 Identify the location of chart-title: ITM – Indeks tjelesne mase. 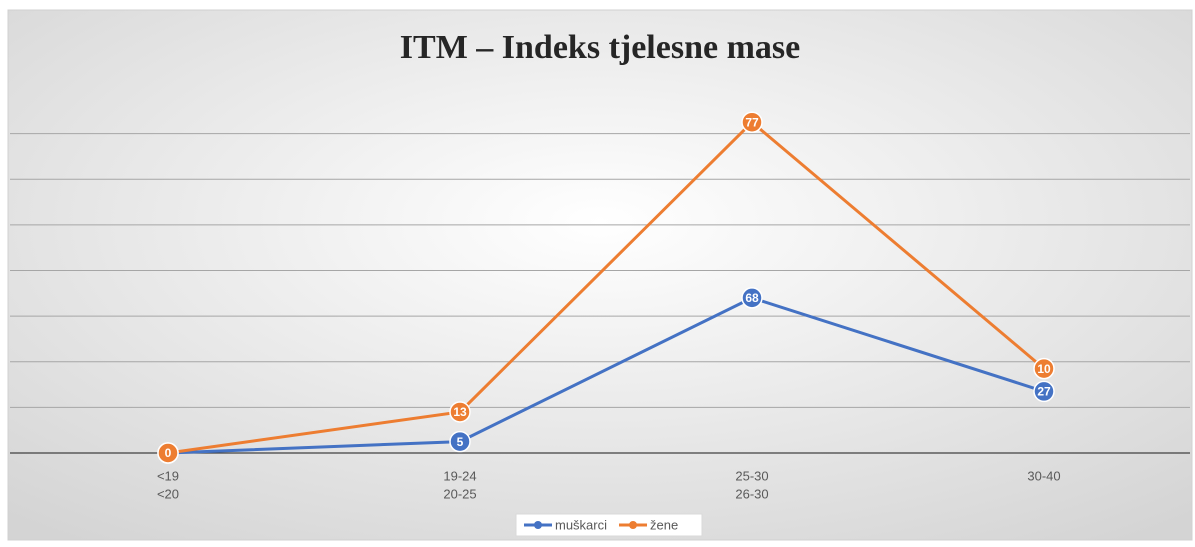
(600, 47).